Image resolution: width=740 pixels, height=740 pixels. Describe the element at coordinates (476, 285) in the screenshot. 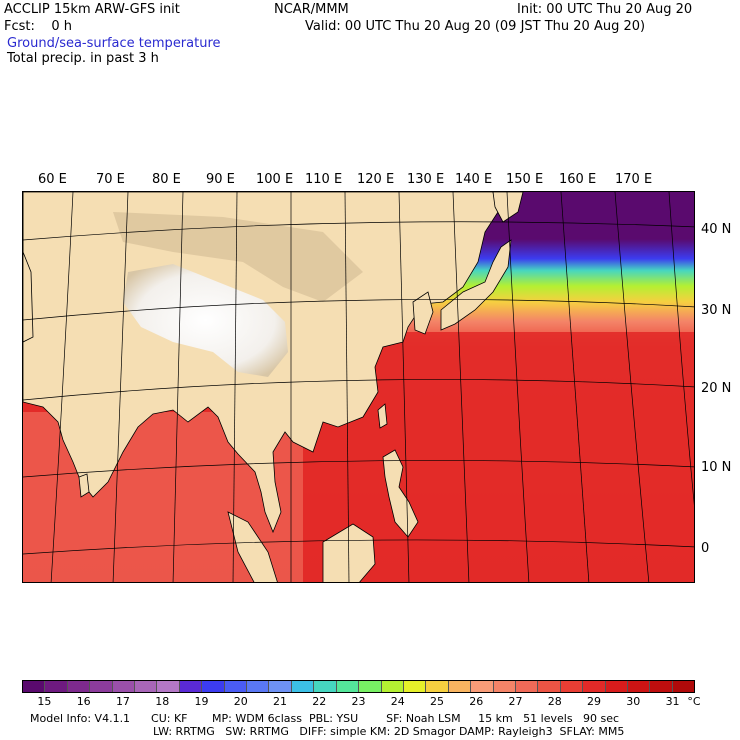

I see `land-japan` at that location.